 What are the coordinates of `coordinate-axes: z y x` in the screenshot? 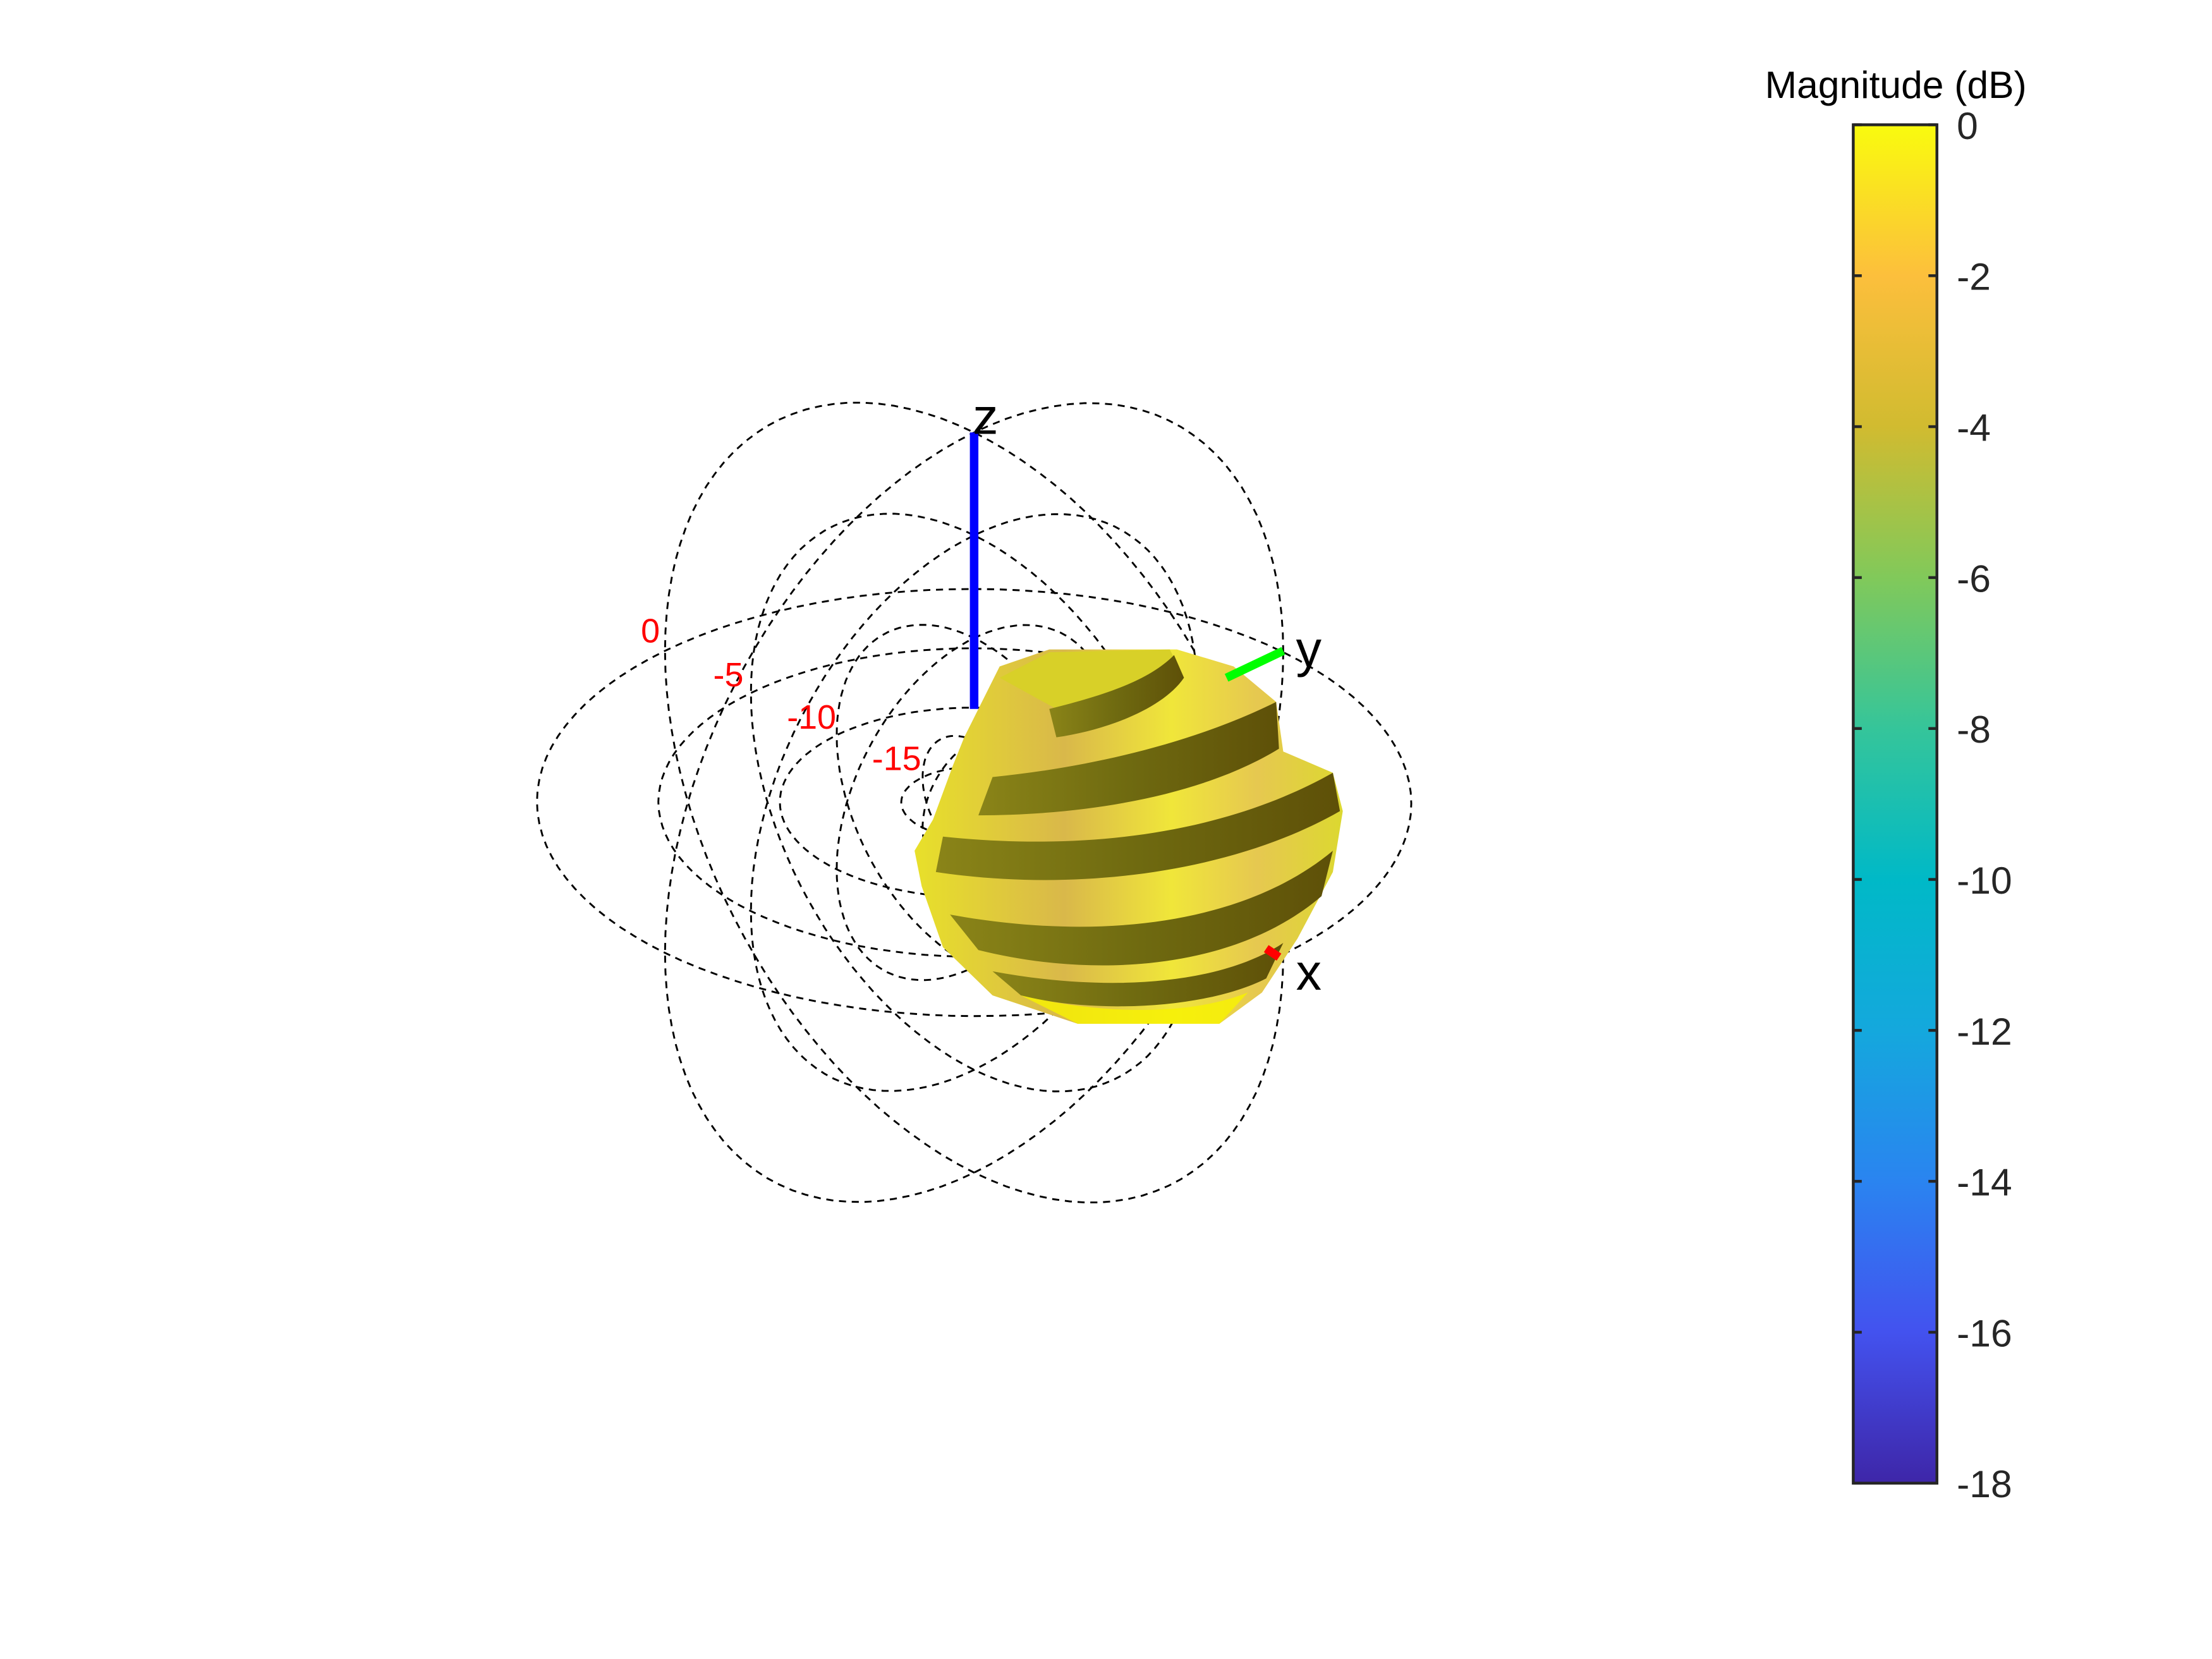 It's located at (1145, 695).